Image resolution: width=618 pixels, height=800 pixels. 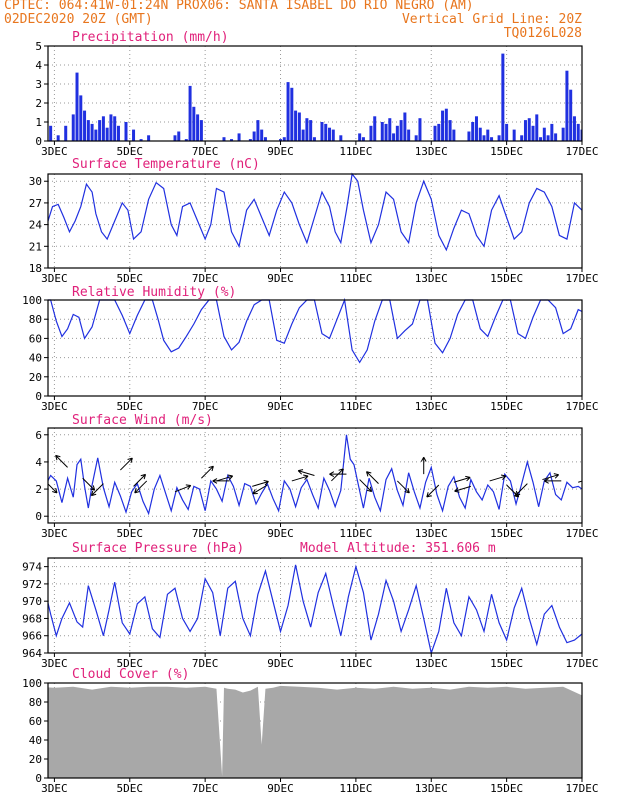 What do you see at coordinates (35, 246) in the screenshot?
I see `y-tick-label: 21` at bounding box center [35, 246].